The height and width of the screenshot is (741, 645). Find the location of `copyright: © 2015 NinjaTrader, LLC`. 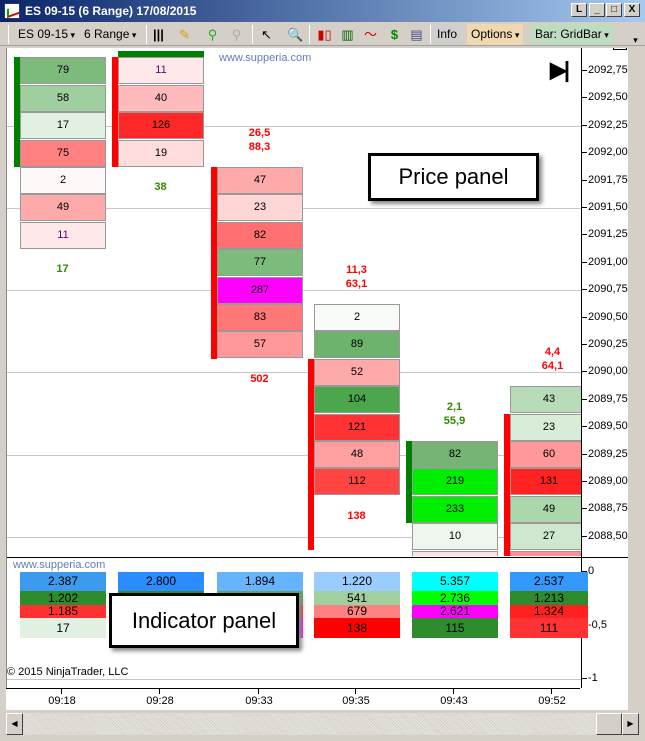

copyright: © 2015 NinjaTrader, LLC is located at coordinates (68, 672).